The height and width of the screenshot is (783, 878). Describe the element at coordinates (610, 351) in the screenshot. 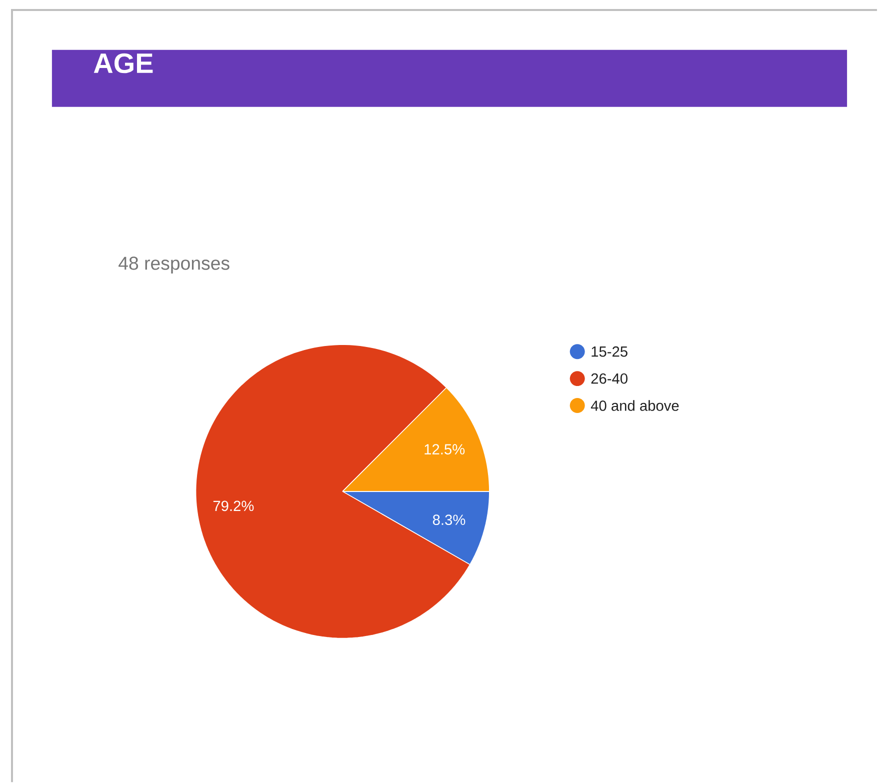

I see `legend-label: 15-25` at that location.